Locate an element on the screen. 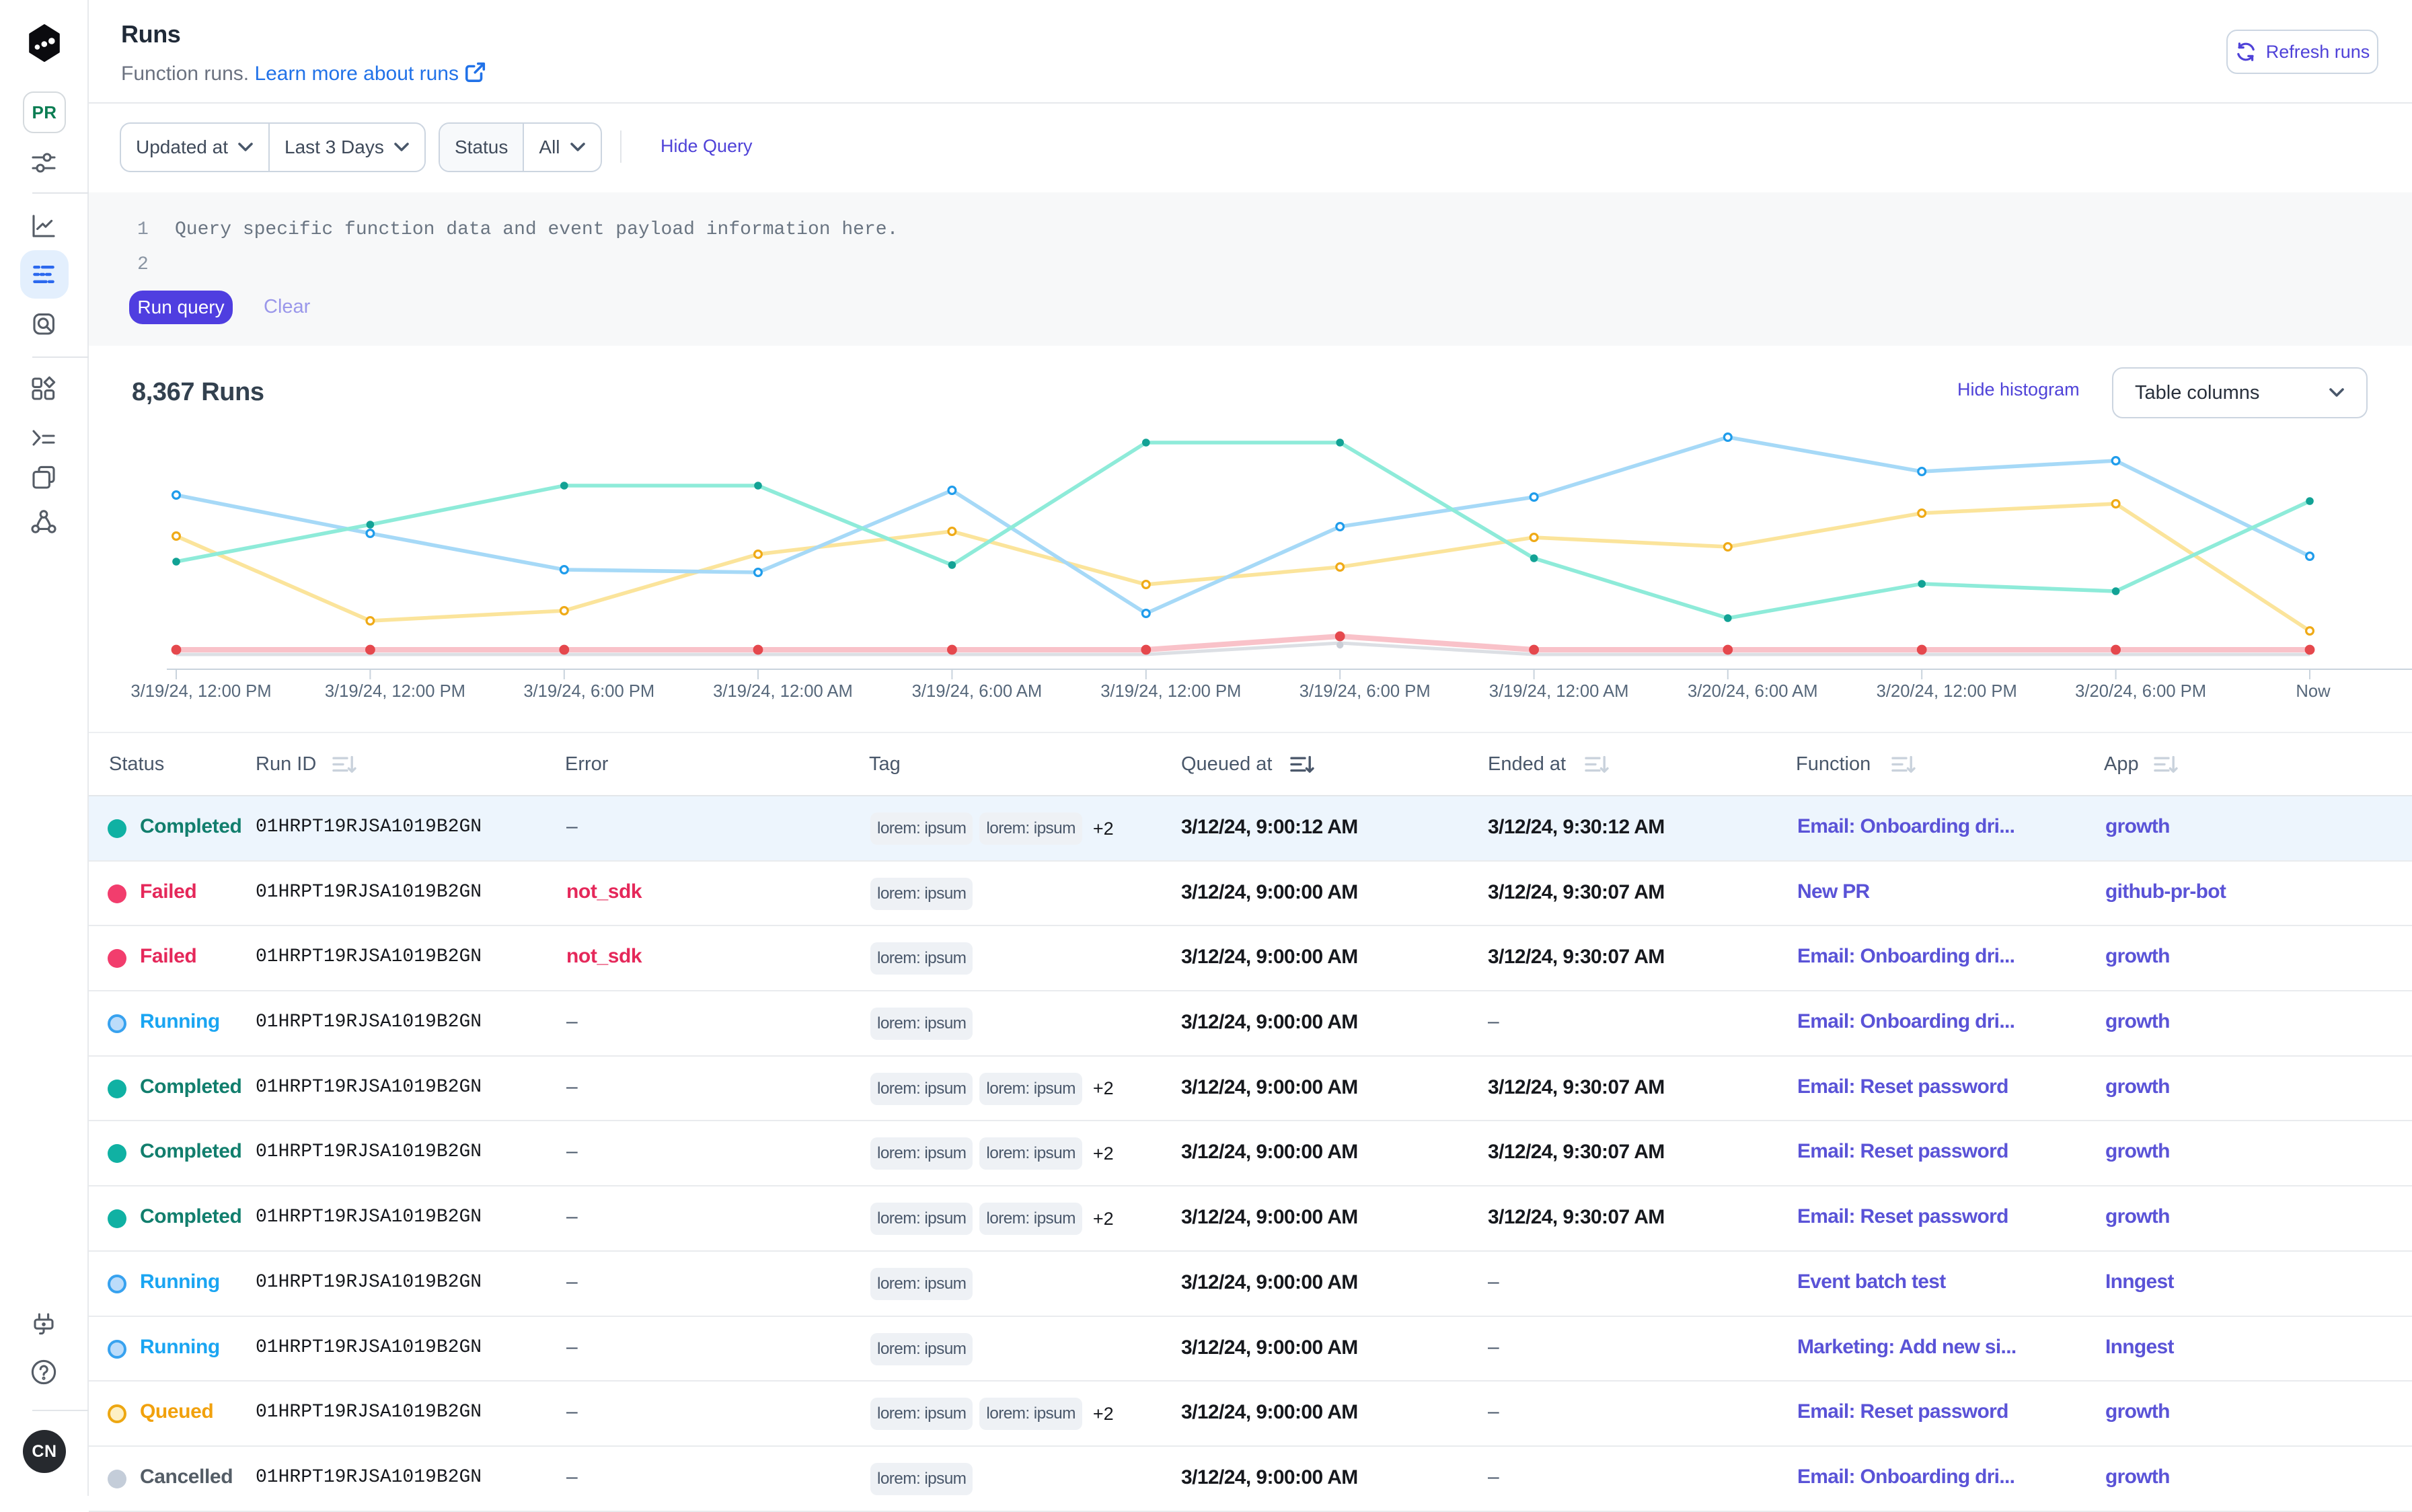  svg-text: 3/20/24, 6:00 AM is located at coordinates (1753, 692).